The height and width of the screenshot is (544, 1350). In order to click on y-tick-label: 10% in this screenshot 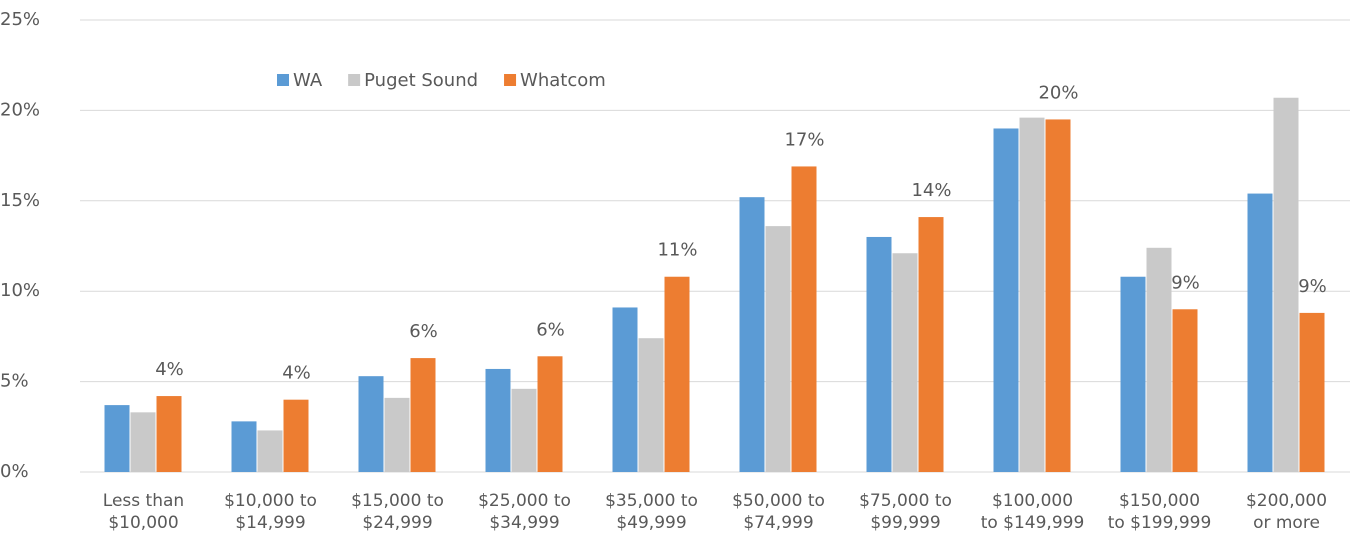, I will do `click(20, 290)`.